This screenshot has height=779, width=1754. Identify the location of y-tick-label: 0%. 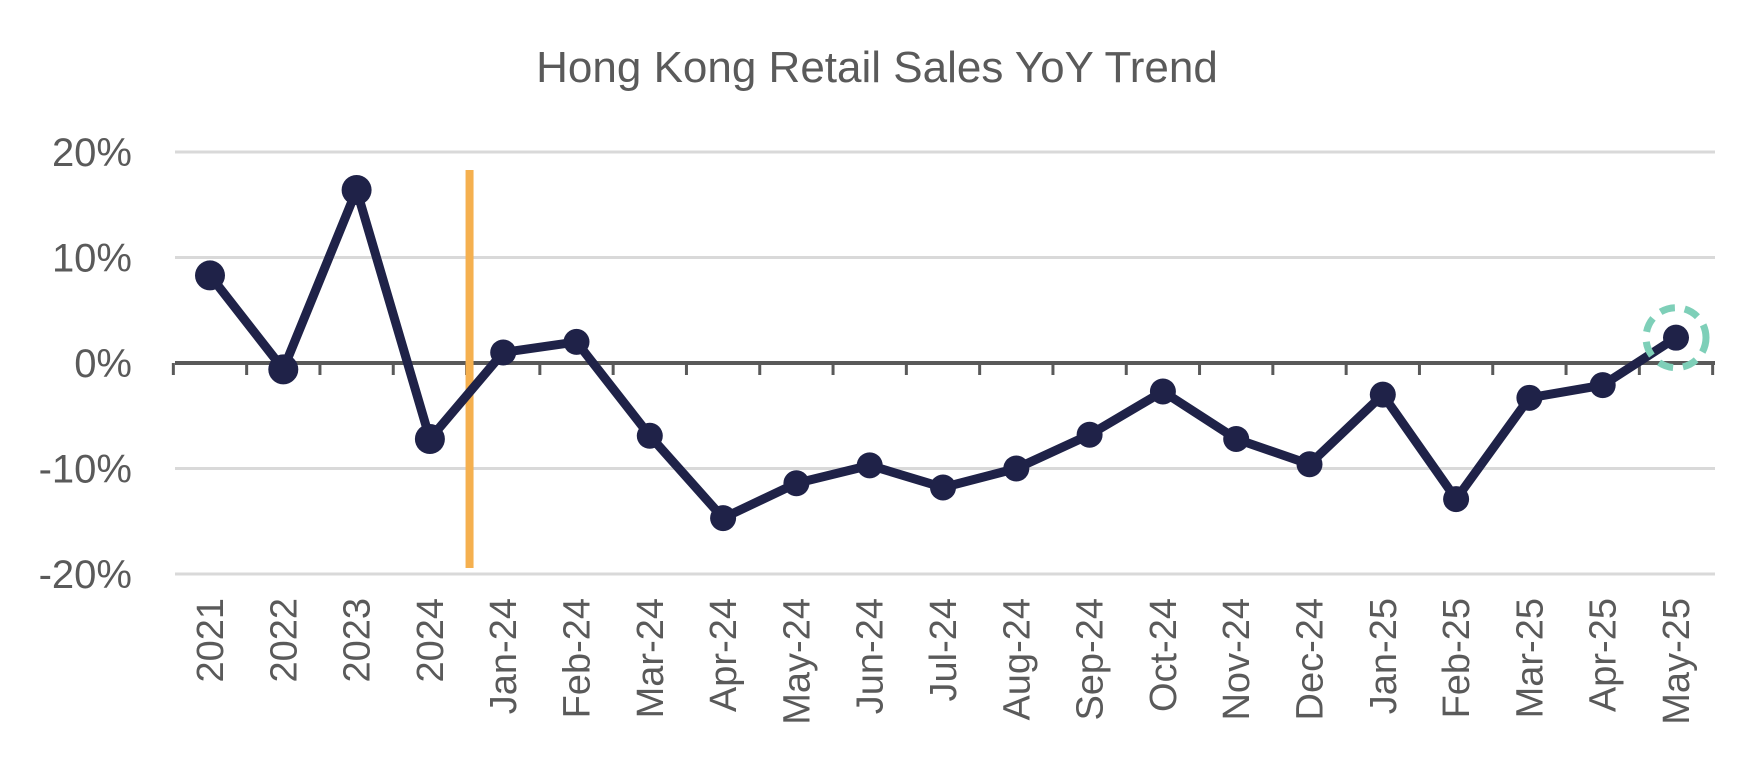
(103, 364).